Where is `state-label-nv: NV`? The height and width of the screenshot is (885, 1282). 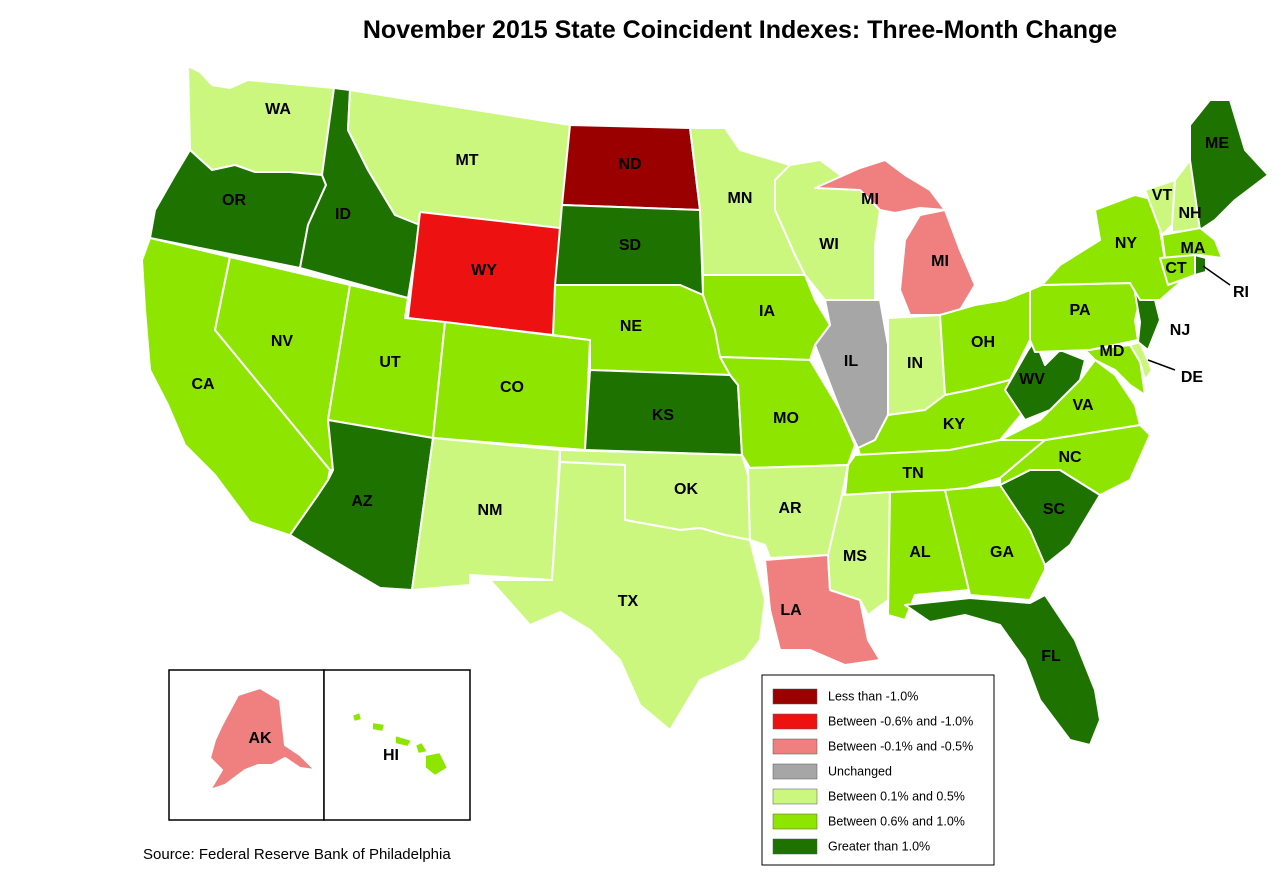
state-label-nv: NV is located at coordinates (282, 341).